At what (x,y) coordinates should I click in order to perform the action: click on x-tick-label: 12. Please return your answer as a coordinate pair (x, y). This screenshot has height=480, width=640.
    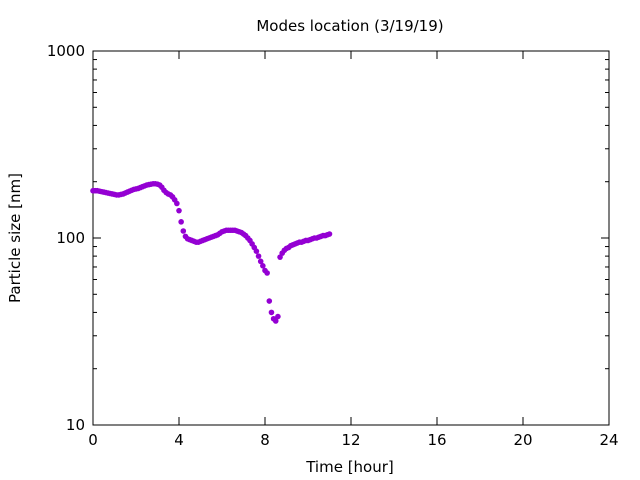
    Looking at the image, I should click on (350, 440).